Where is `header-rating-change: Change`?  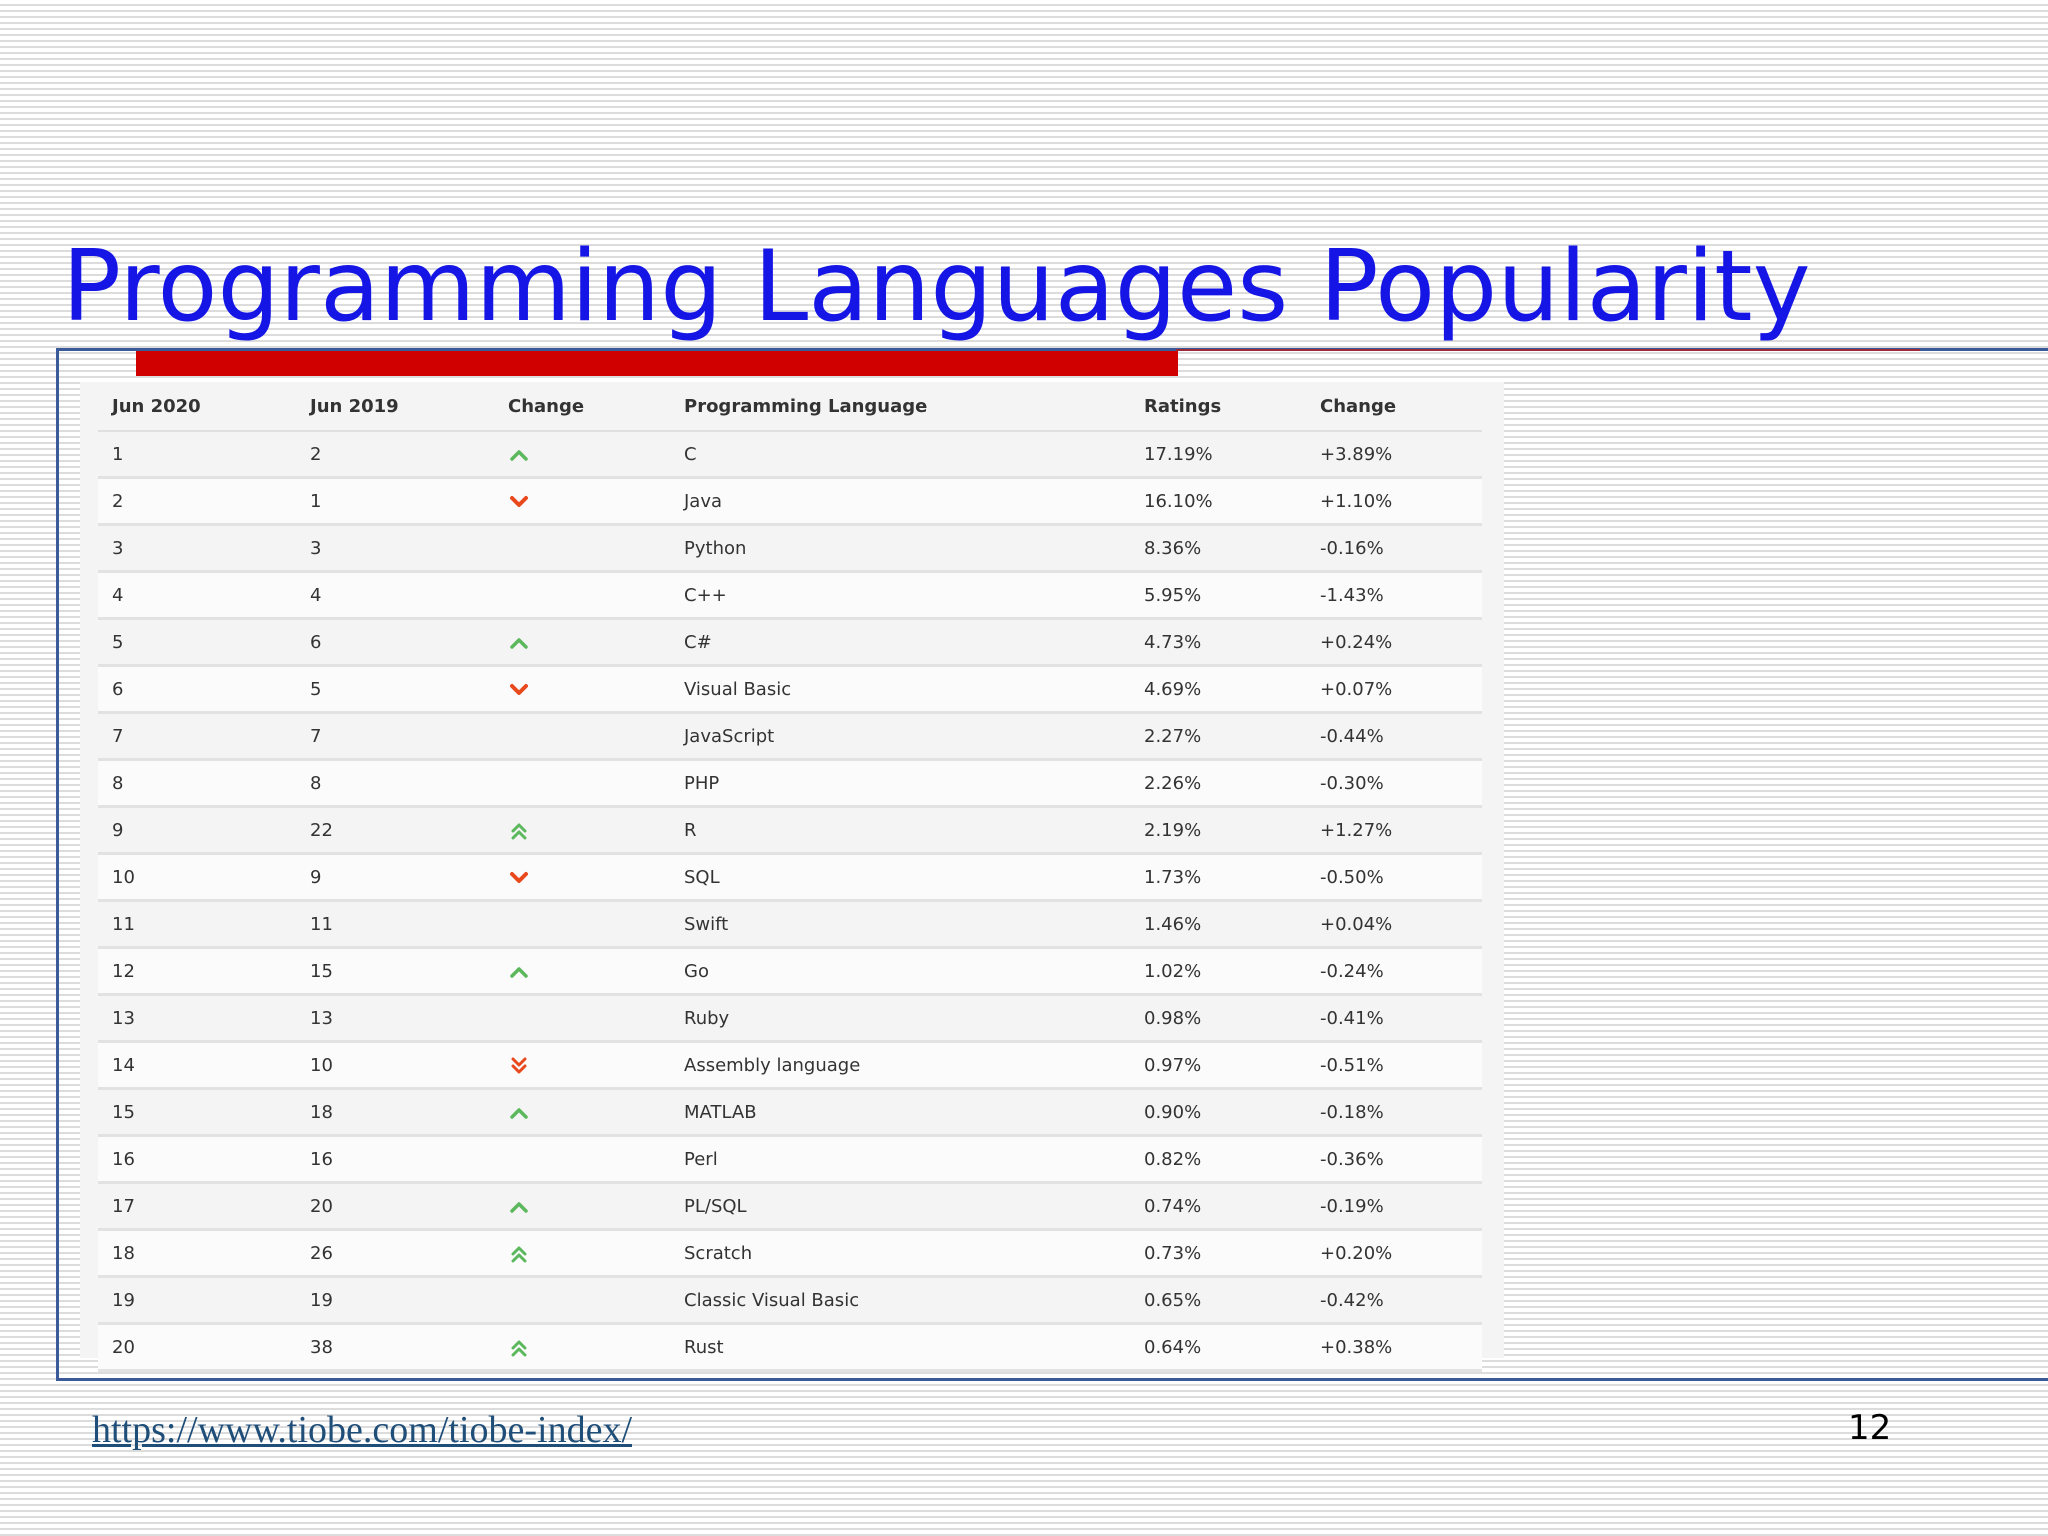 header-rating-change: Change is located at coordinates (1394, 407).